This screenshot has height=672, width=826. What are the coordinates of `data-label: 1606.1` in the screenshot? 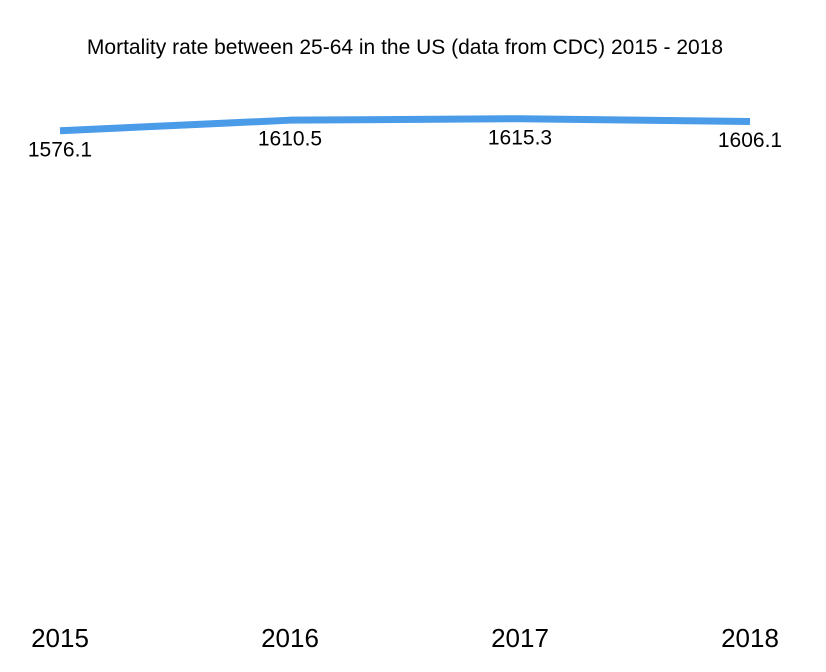 It's located at (750, 140).